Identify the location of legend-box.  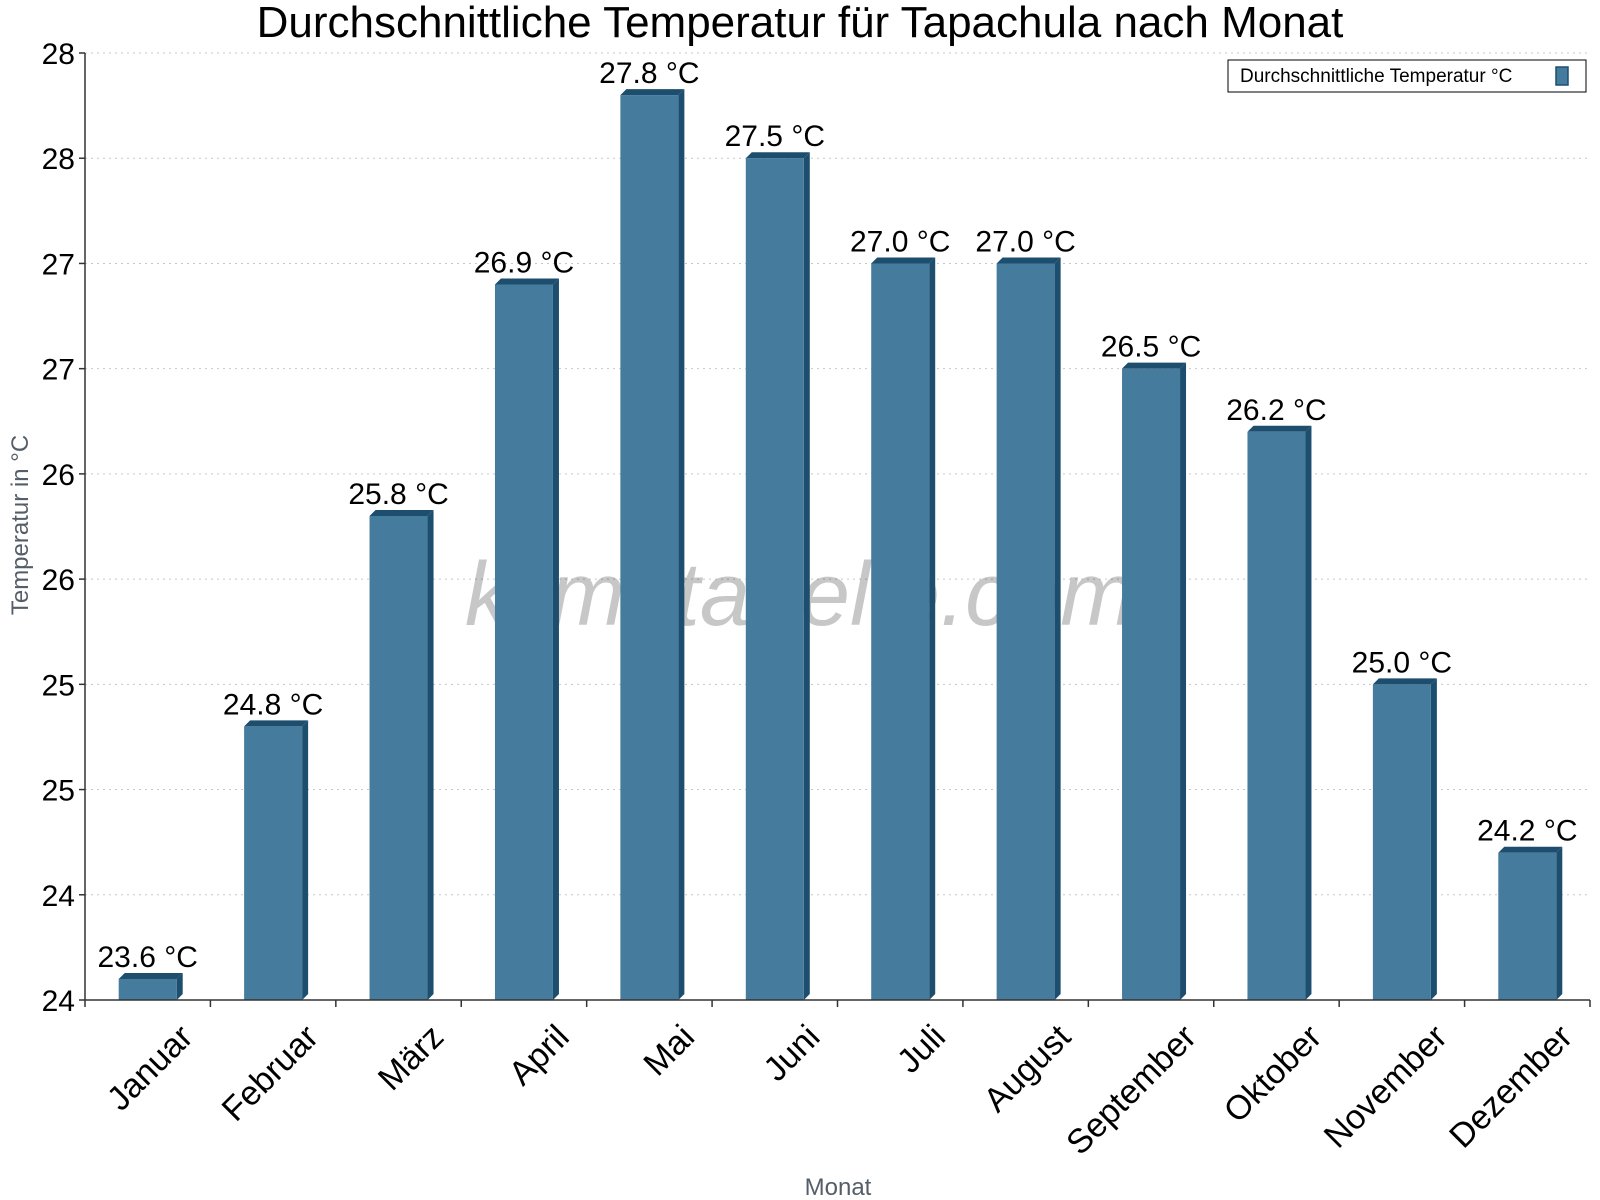
(1407, 76).